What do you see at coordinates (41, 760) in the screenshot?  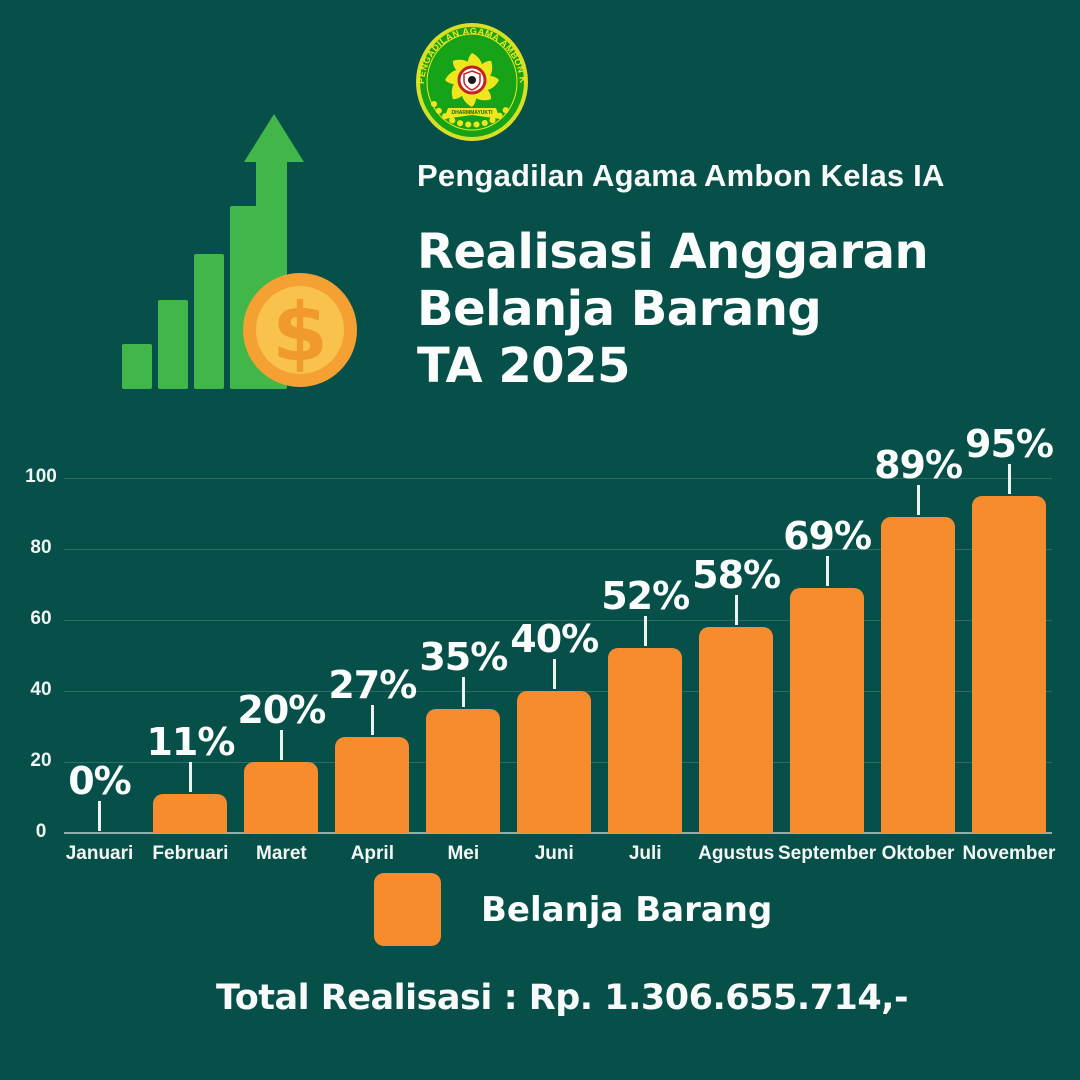 I see `y-tick-label: 20` at bounding box center [41, 760].